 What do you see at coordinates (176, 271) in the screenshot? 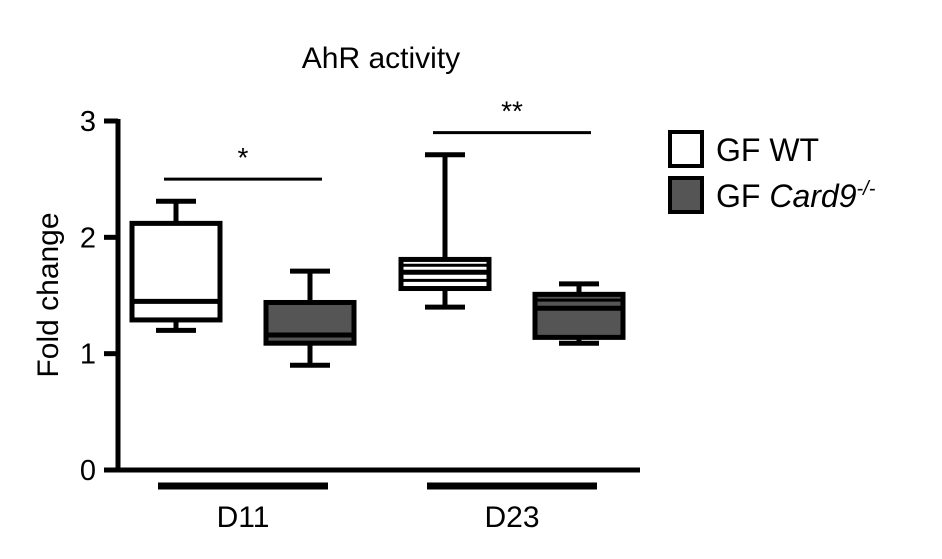
I see `box-iqr` at bounding box center [176, 271].